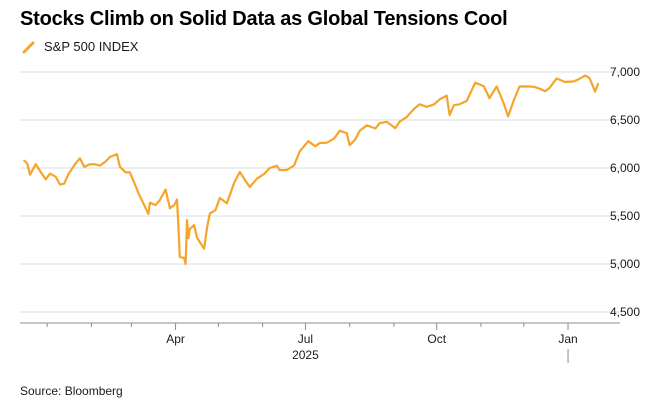  What do you see at coordinates (305, 355) in the screenshot?
I see `x-year-label: 2025` at bounding box center [305, 355].